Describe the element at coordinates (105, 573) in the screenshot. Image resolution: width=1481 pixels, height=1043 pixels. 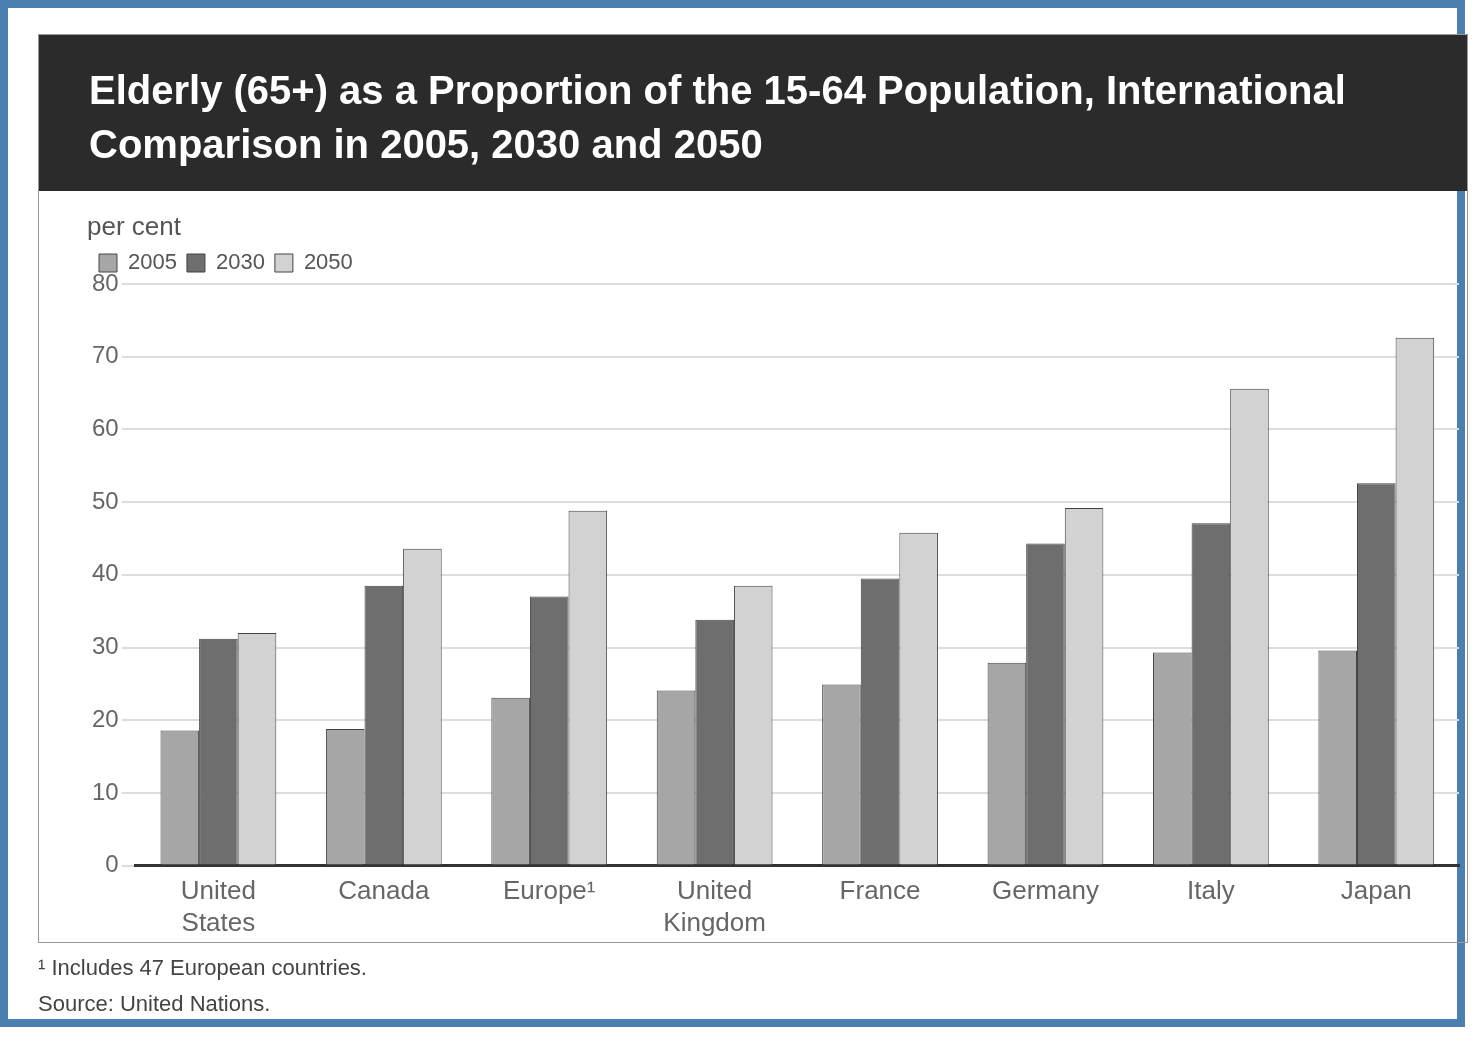
I see `y-tick-label: 40` at that location.